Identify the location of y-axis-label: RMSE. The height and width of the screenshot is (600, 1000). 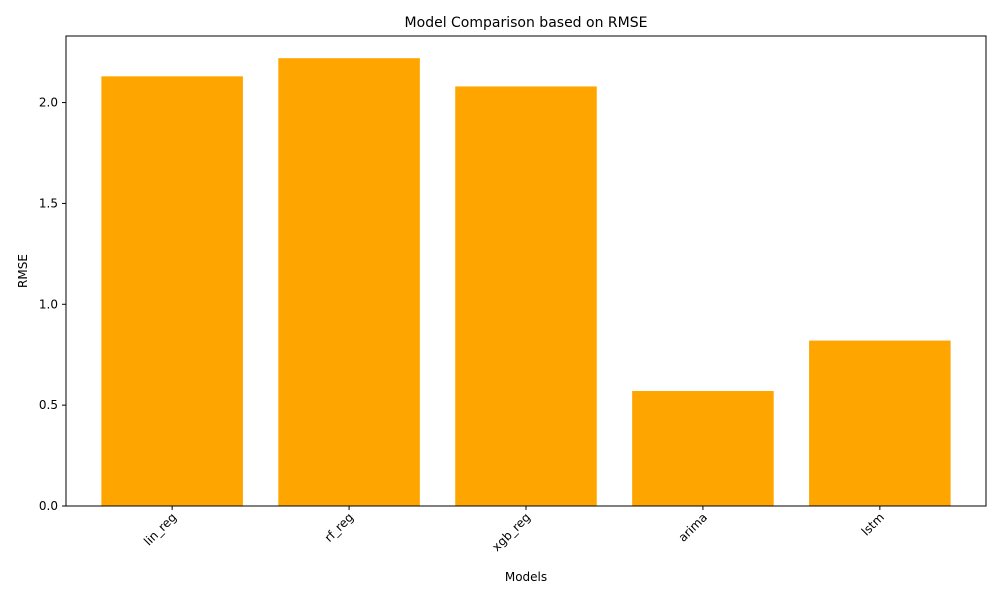
(23, 271).